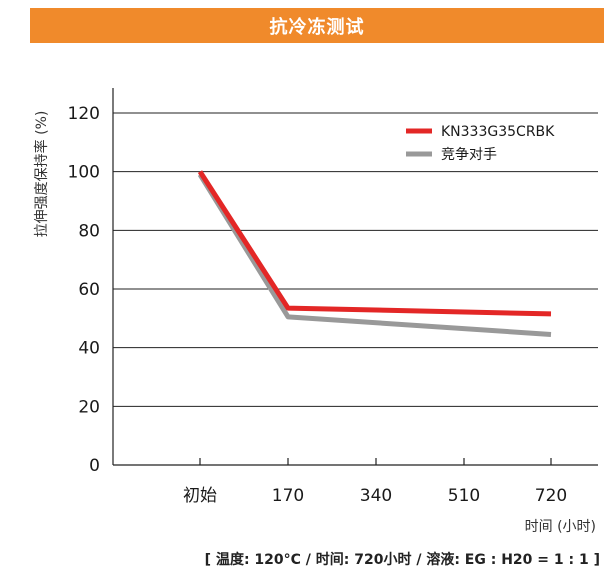  What do you see at coordinates (89, 407) in the screenshot?
I see `y-tick-label: 20` at bounding box center [89, 407].